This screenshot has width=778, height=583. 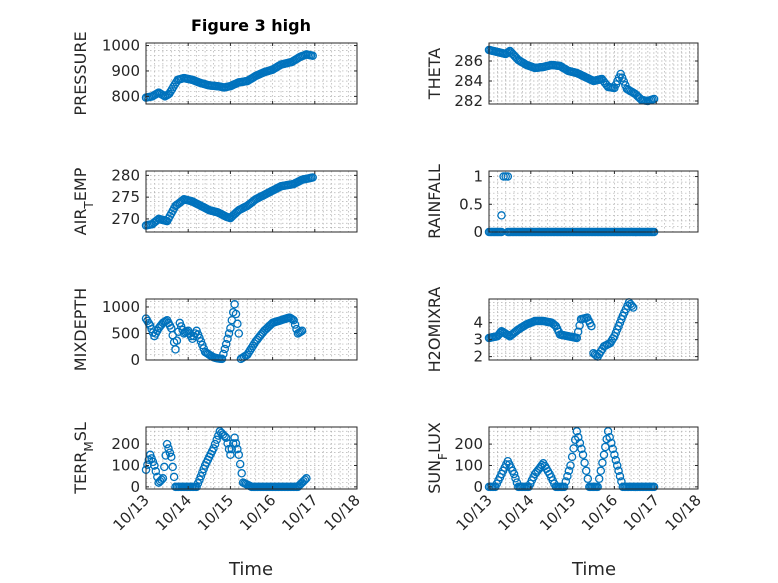 I want to click on y-axis-label: H2OMIXRA, so click(x=434, y=330).